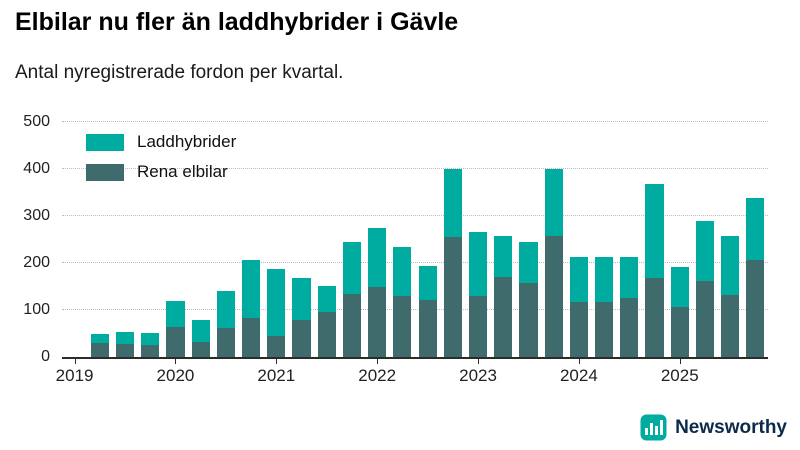  Describe the element at coordinates (679, 375) in the screenshot. I see `x-tick-label: 2025` at that location.